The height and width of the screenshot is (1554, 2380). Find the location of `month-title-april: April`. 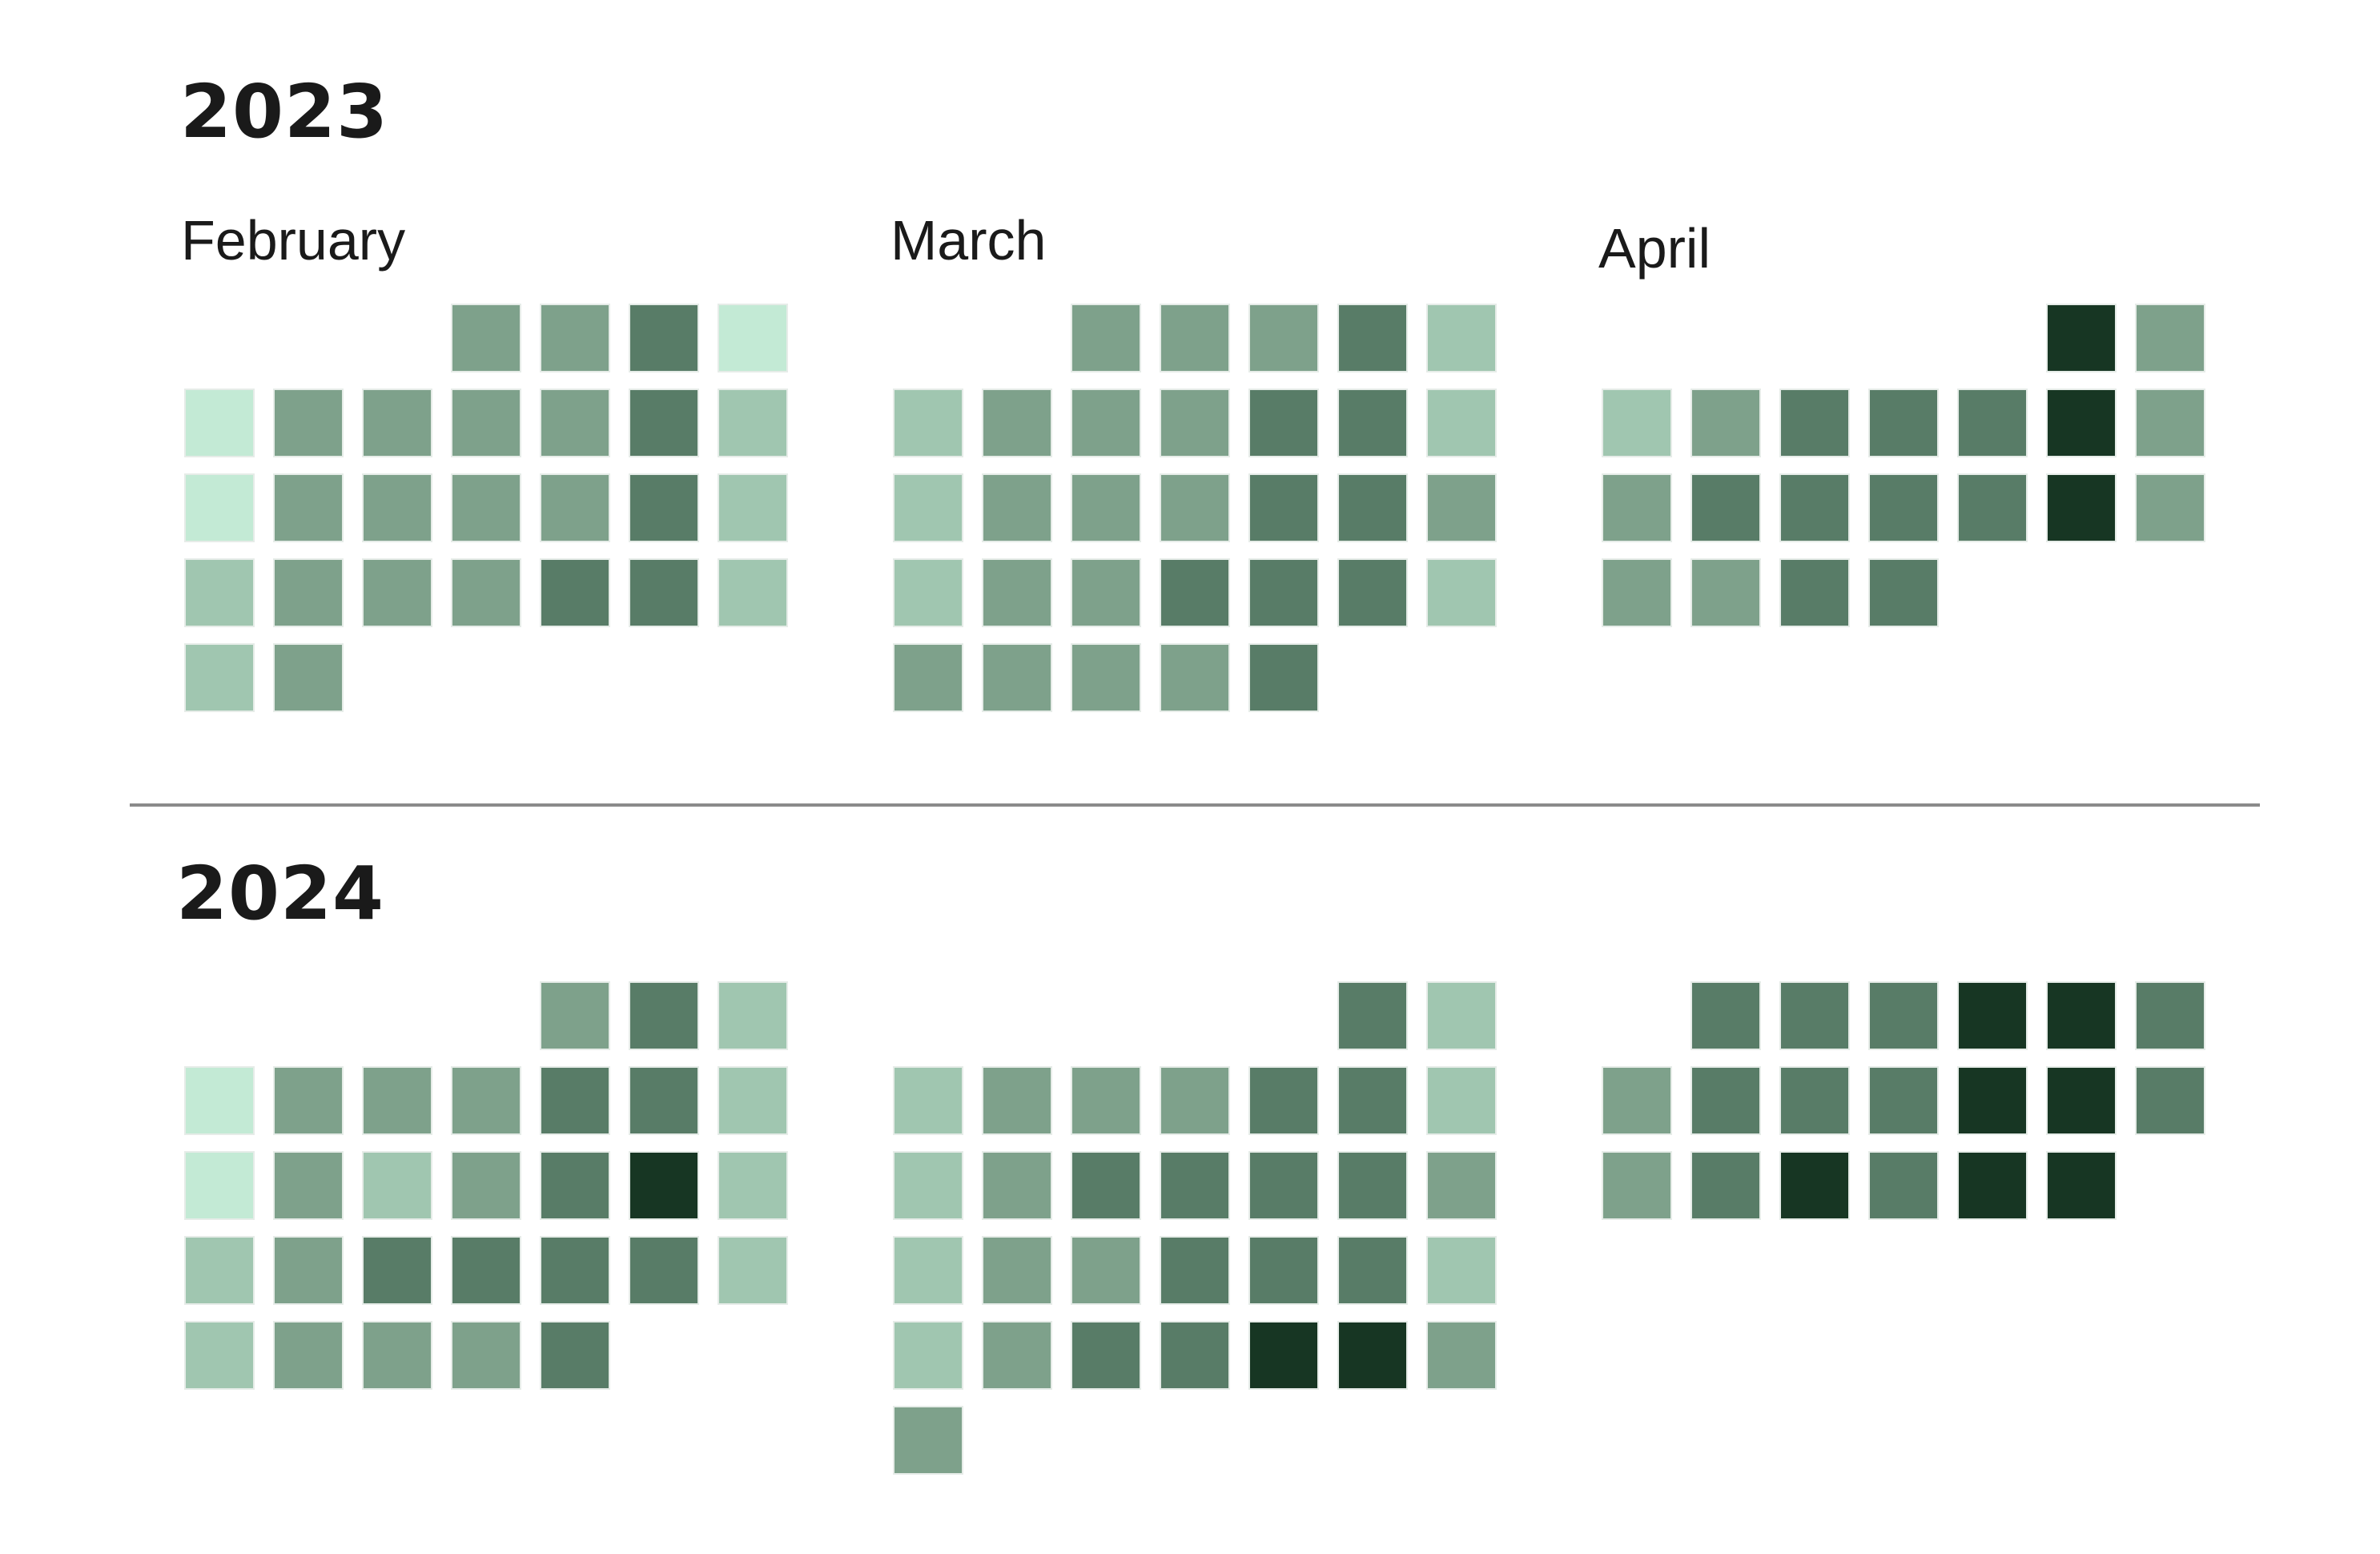

month-title-april: April is located at coordinates (1654, 249).